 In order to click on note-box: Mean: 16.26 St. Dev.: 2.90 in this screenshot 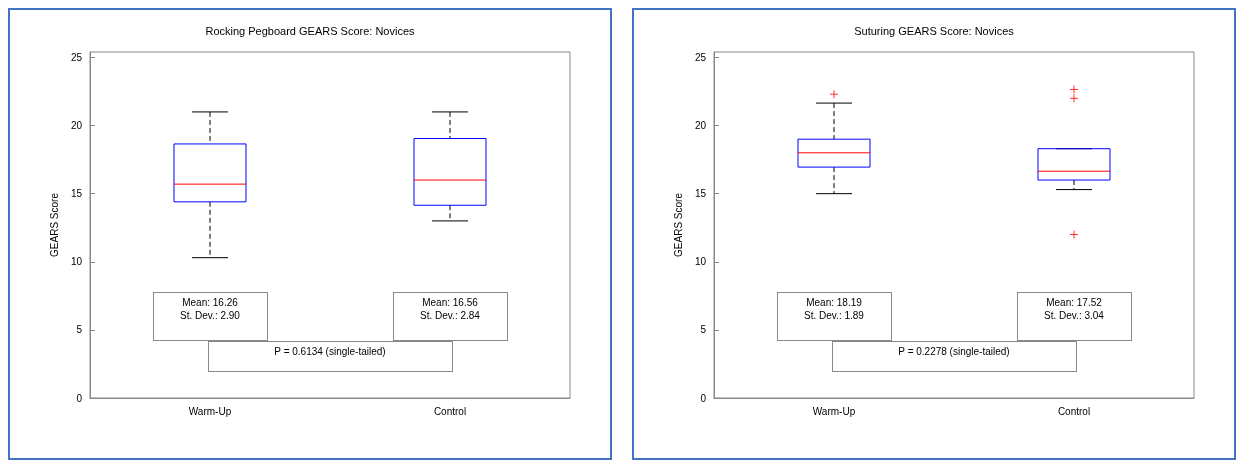, I will do `click(210, 316)`.